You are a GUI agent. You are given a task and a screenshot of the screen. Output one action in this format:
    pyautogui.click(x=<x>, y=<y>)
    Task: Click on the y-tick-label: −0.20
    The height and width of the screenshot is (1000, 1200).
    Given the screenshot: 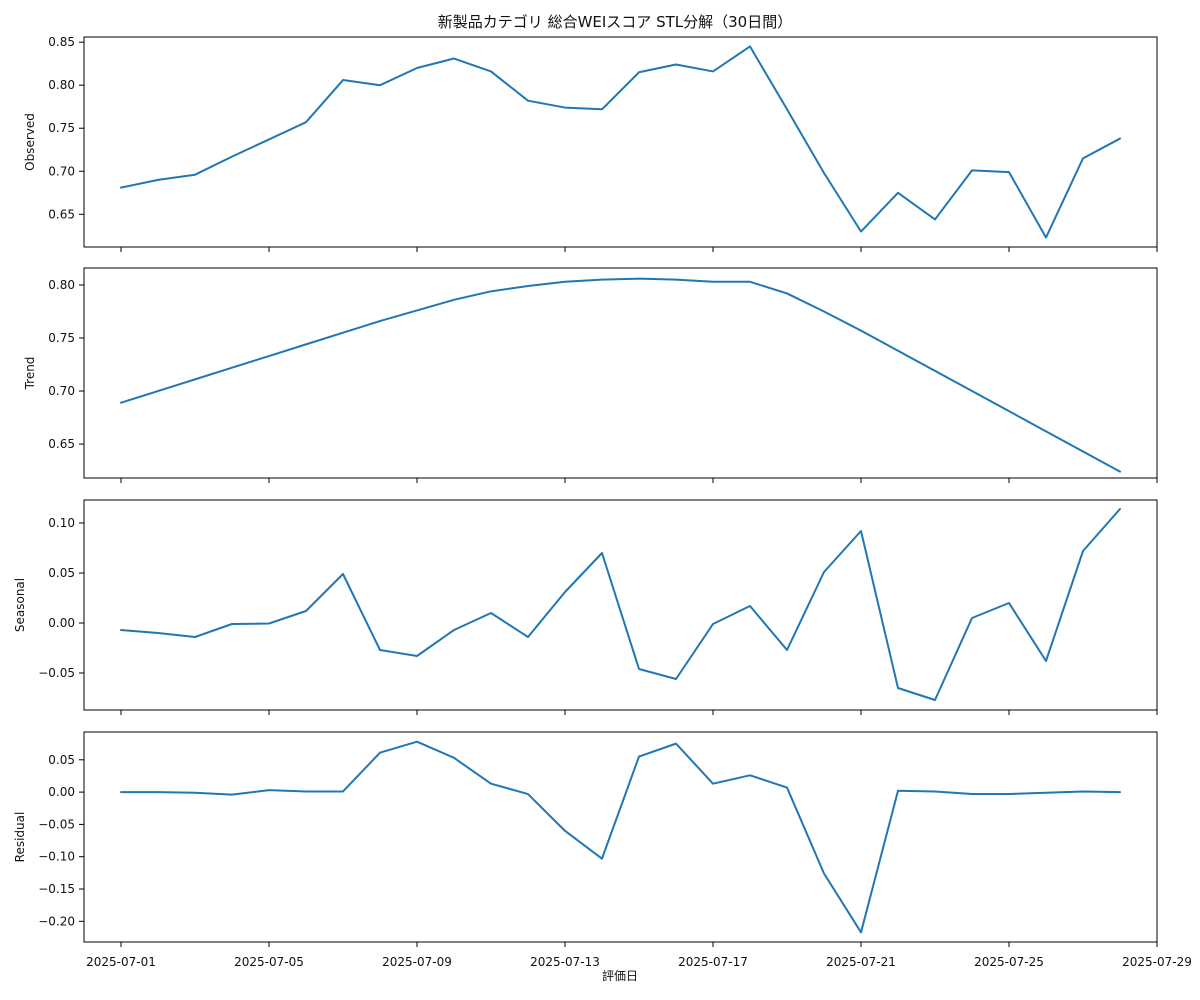 What is the action you would take?
    pyautogui.click(x=56, y=921)
    